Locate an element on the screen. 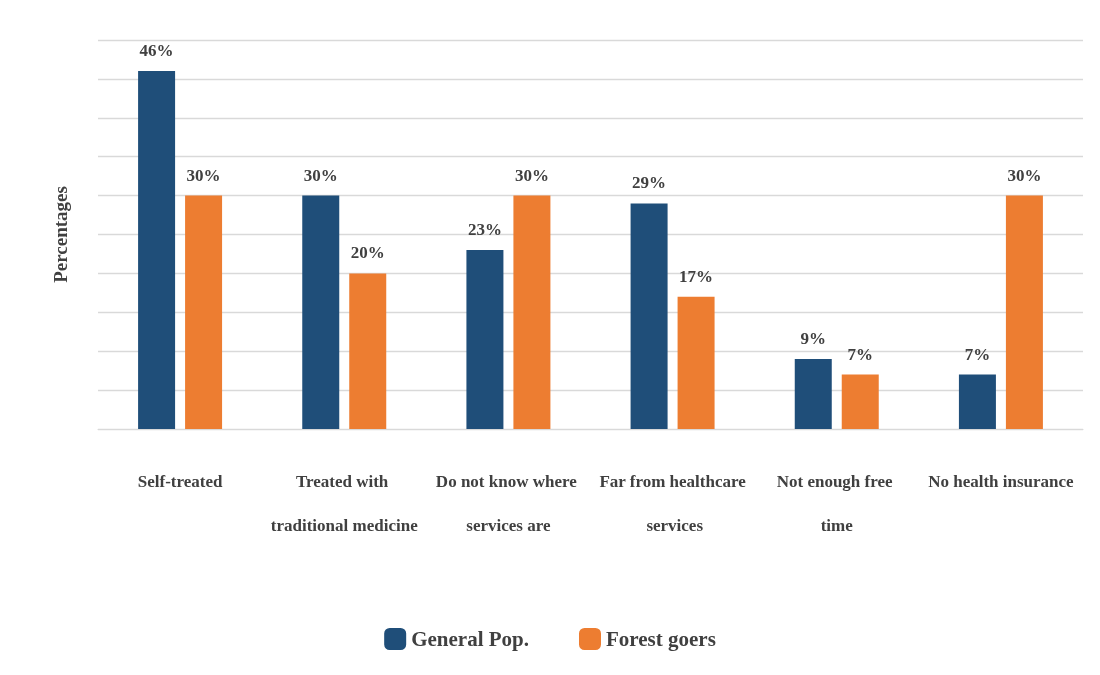 The width and height of the screenshot is (1100, 675). x-tick-label: Self-treated is located at coordinates (180, 481).